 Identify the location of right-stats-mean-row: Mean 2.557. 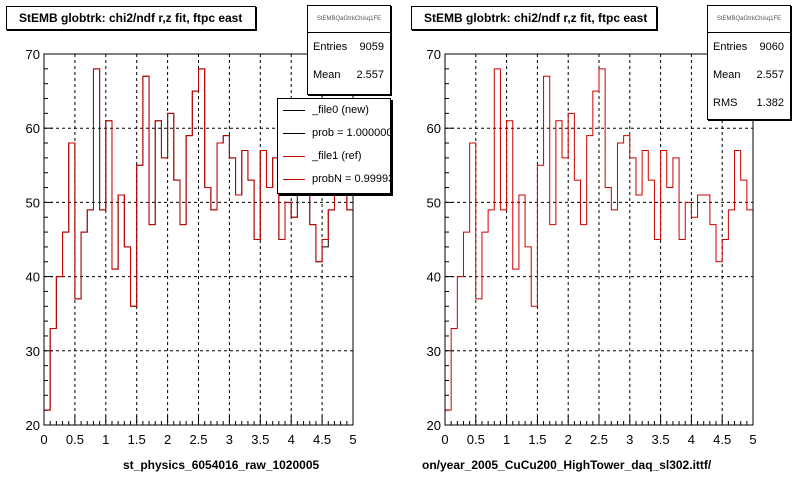
(749, 75).